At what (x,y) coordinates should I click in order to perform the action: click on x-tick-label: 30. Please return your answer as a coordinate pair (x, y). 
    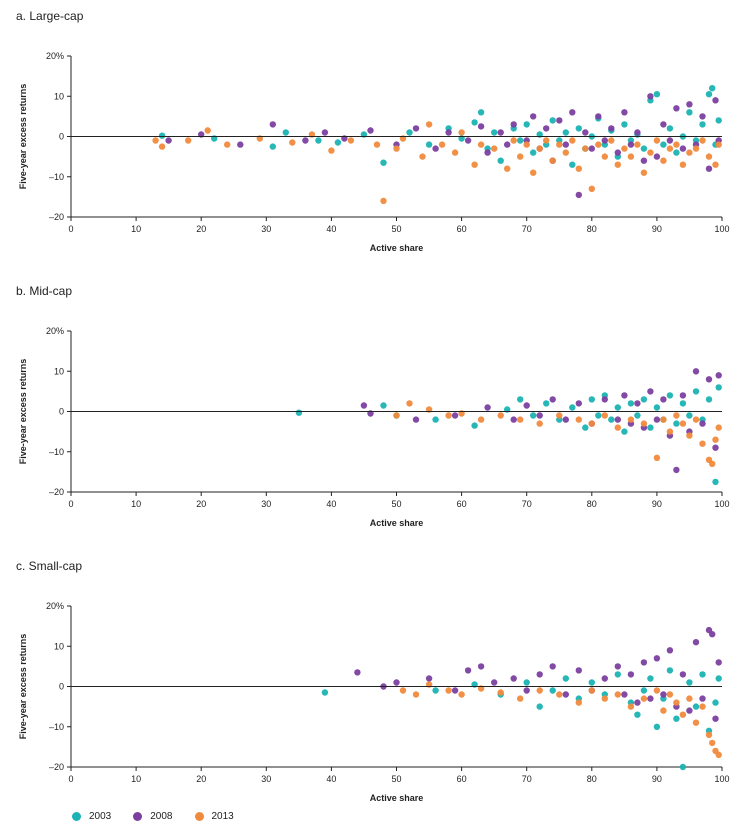
    Looking at the image, I should click on (266, 229).